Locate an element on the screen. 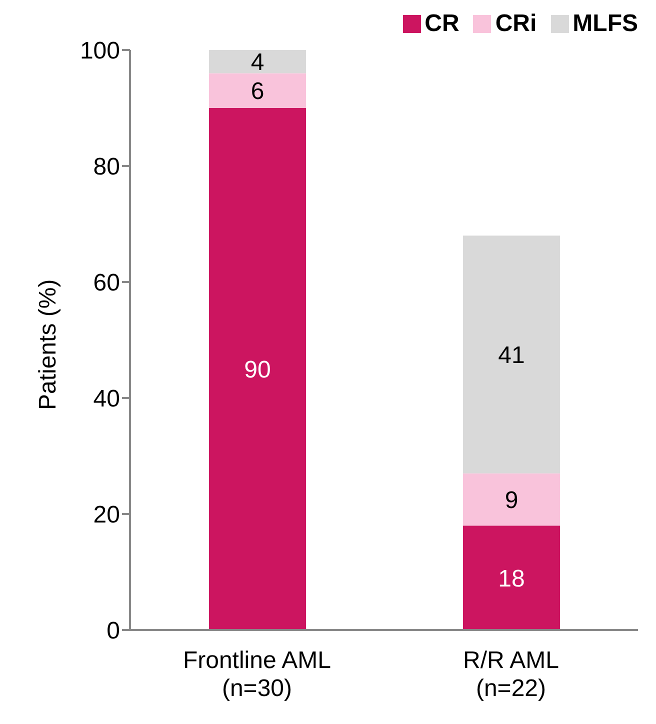 Image resolution: width=656 pixels, height=724 pixels. y-tick-label: 60 is located at coordinates (106, 283).